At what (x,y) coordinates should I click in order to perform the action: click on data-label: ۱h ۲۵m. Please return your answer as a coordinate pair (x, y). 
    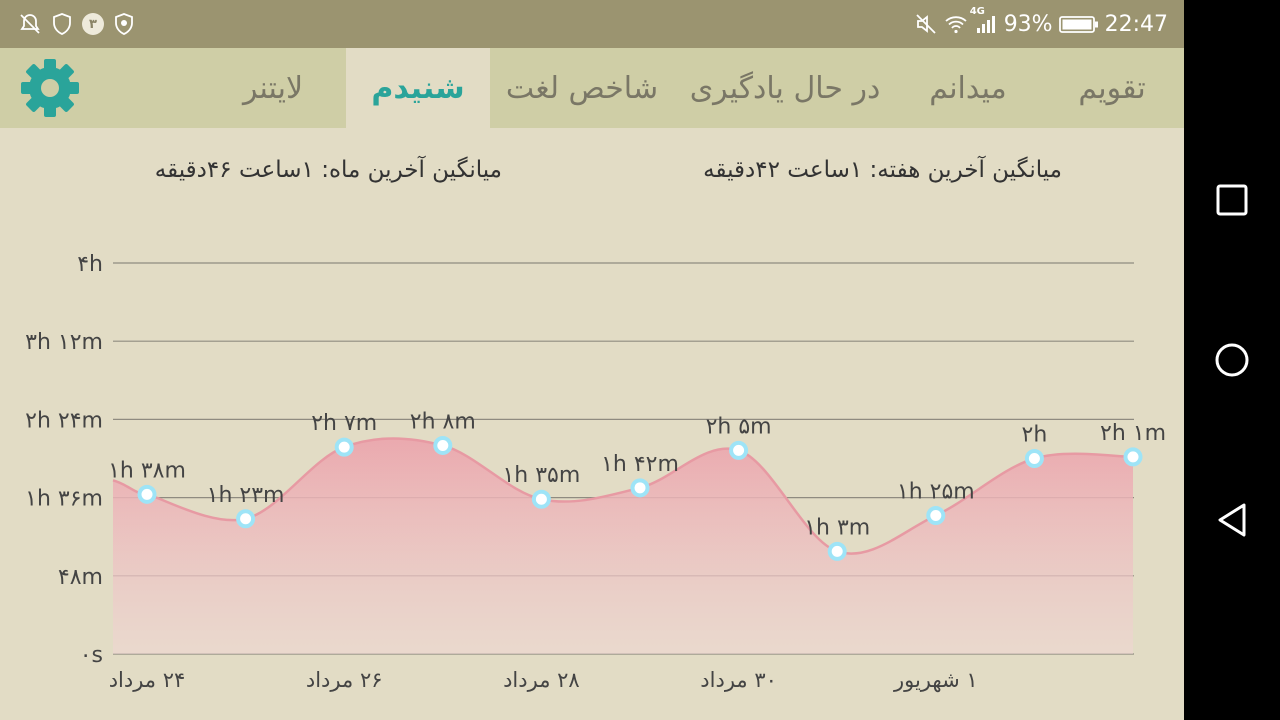
    Looking at the image, I should click on (936, 492).